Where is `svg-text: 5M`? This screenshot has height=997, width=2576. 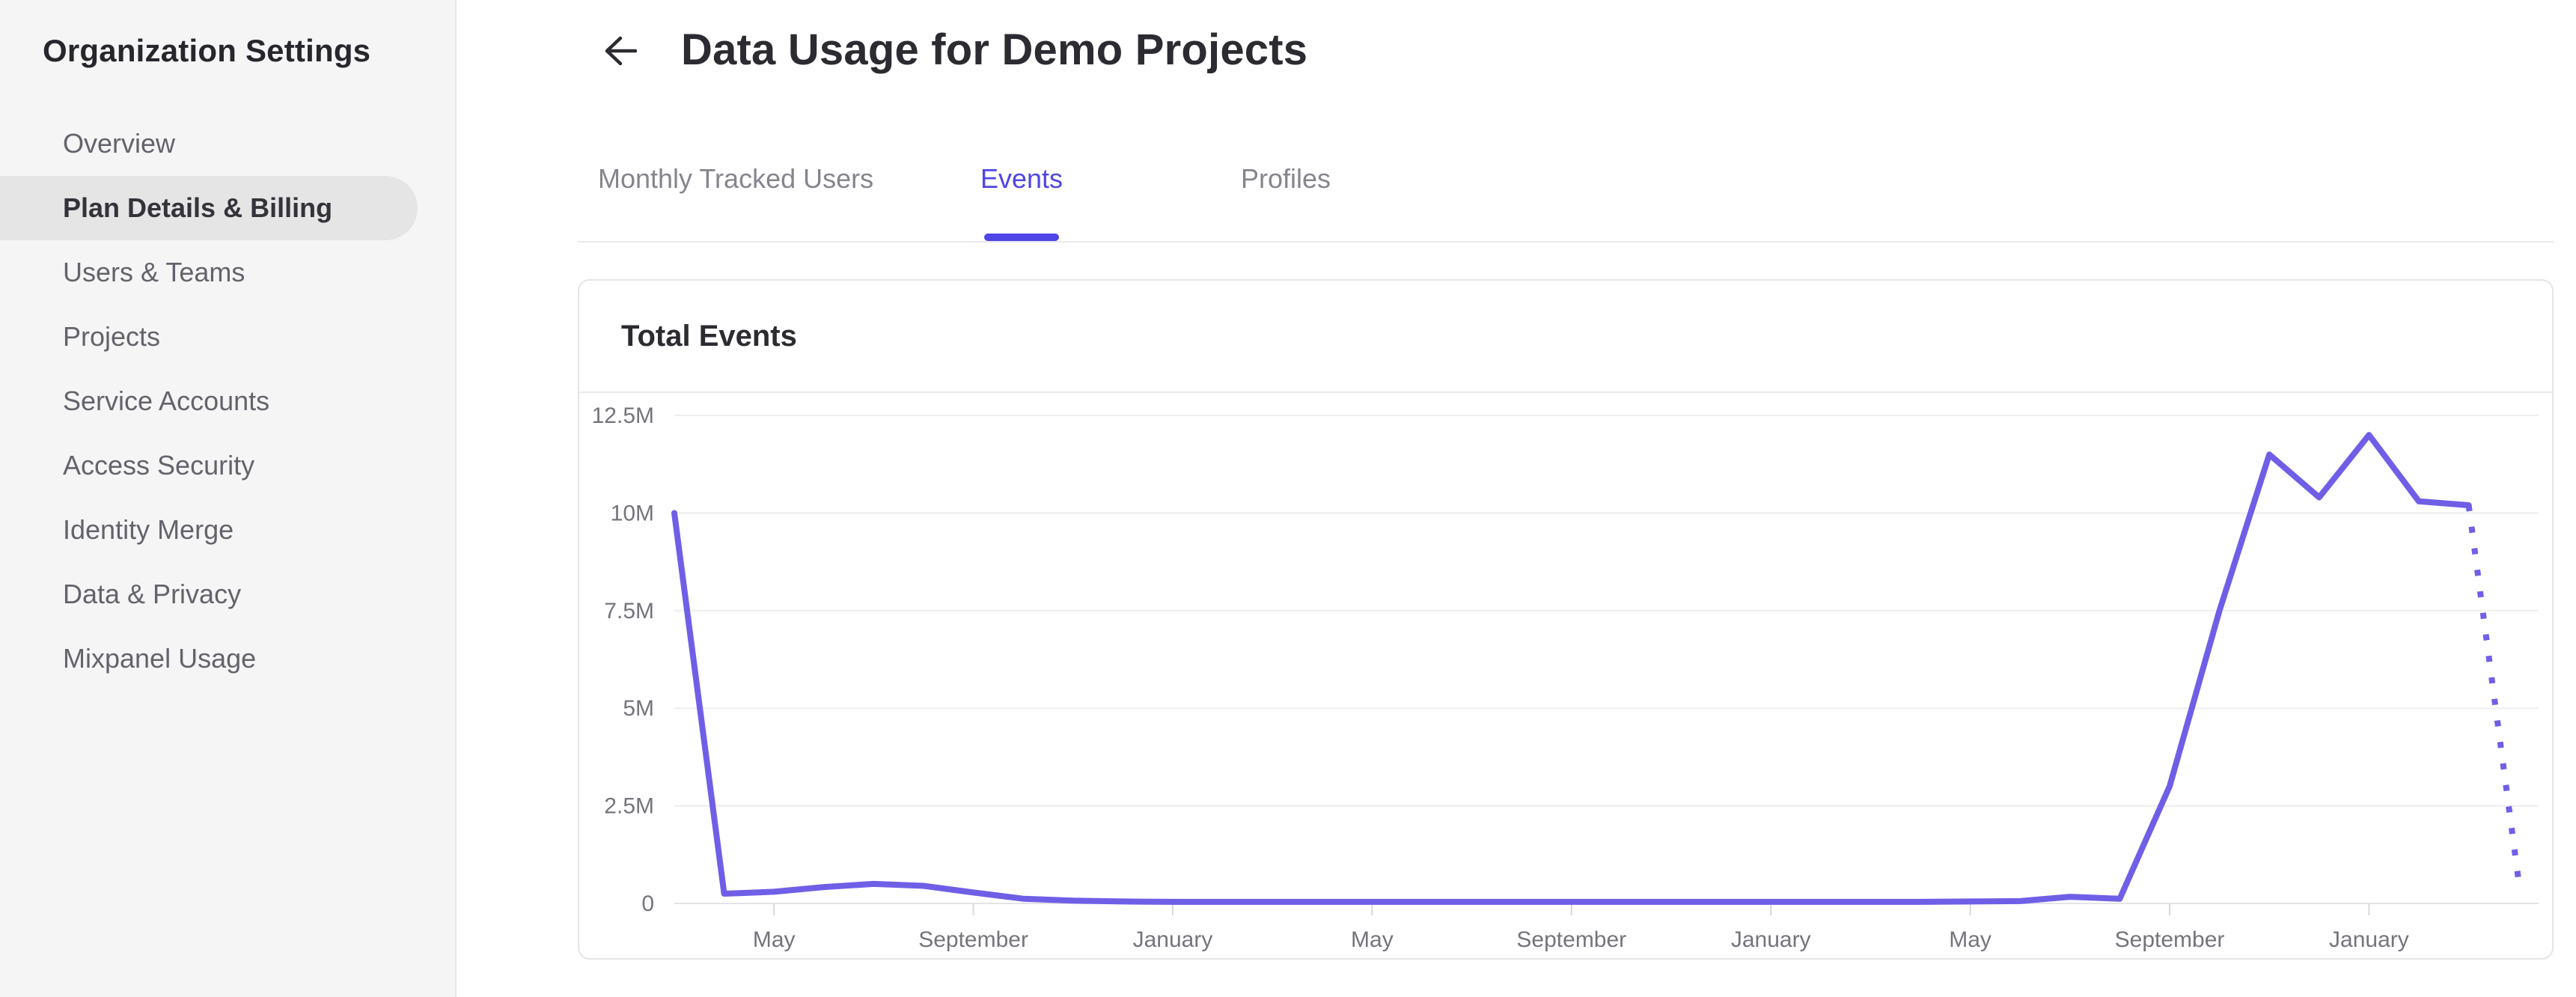
svg-text: 5M is located at coordinates (638, 708).